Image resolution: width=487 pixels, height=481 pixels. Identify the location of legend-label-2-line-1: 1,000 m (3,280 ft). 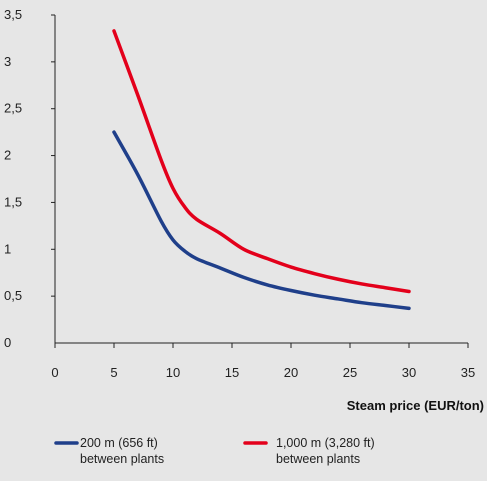
(325, 443).